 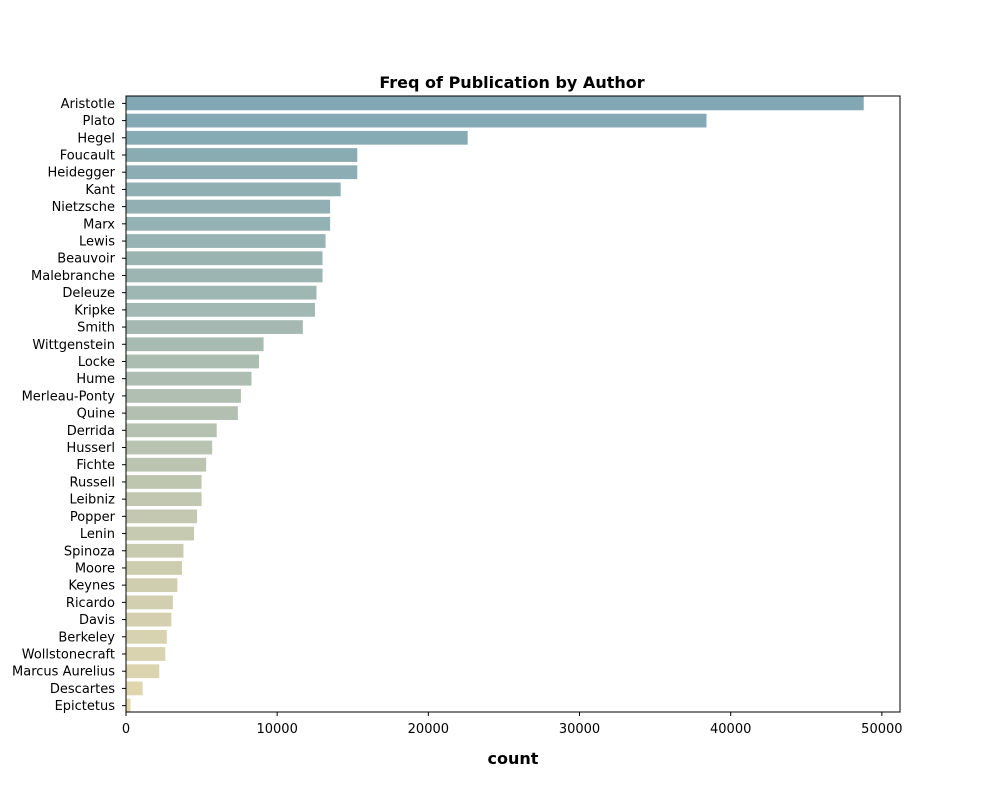 I want to click on y-tick-label-lenin: Lenin, so click(x=97, y=534).